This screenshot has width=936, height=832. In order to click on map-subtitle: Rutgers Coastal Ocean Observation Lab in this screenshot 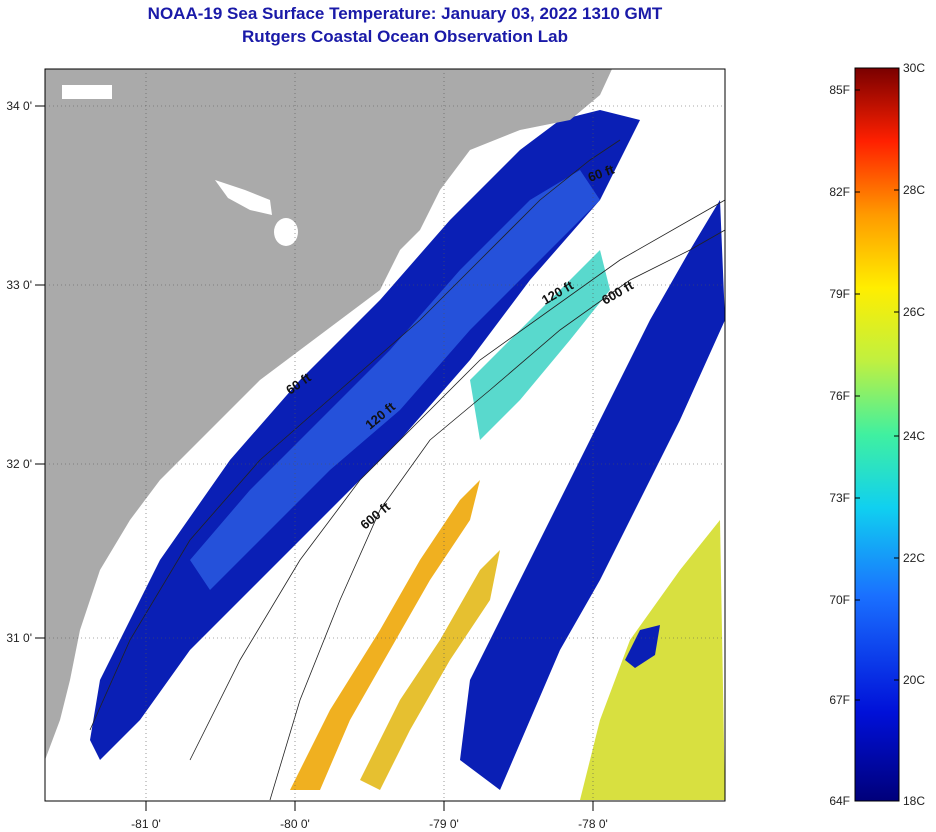, I will do `click(405, 36)`.